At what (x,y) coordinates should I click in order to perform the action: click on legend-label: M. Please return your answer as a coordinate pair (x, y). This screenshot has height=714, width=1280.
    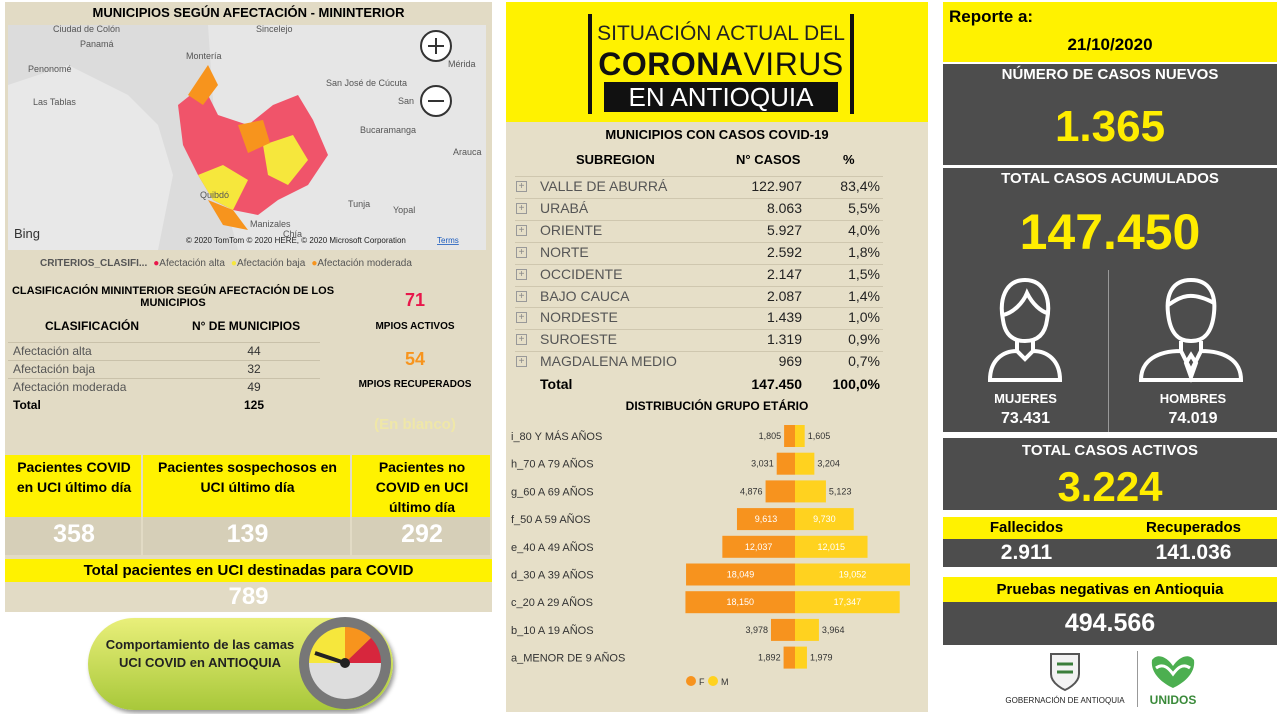
    Looking at the image, I should click on (725, 682).